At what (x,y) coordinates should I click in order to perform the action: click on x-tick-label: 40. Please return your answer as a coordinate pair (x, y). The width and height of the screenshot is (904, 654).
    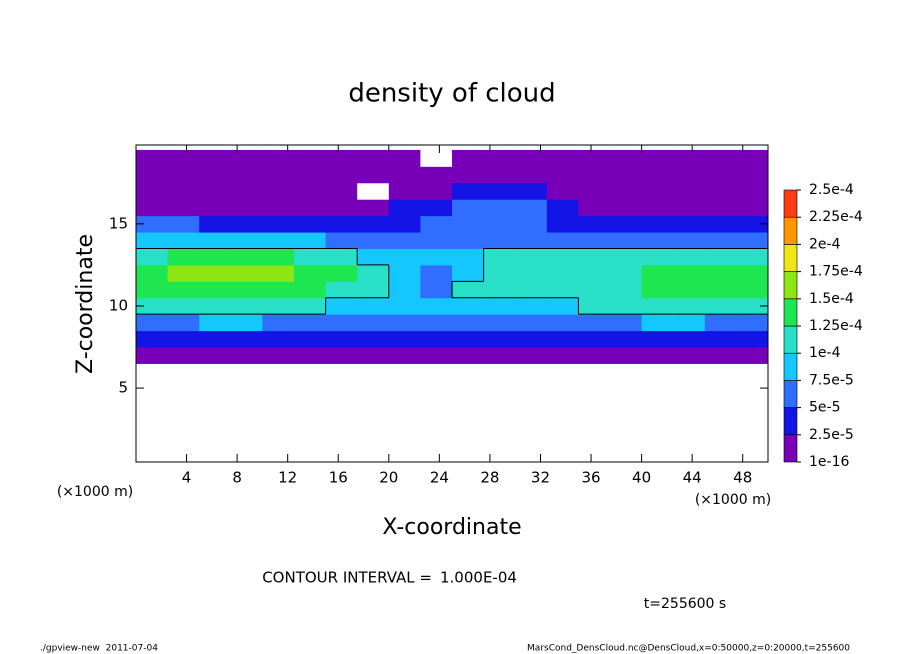
    Looking at the image, I should click on (641, 478).